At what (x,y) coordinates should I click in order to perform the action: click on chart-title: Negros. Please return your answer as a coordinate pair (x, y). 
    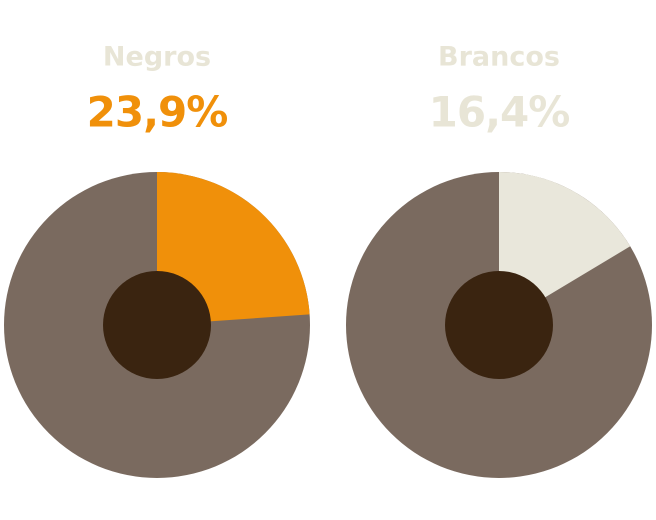
    Looking at the image, I should click on (157, 57).